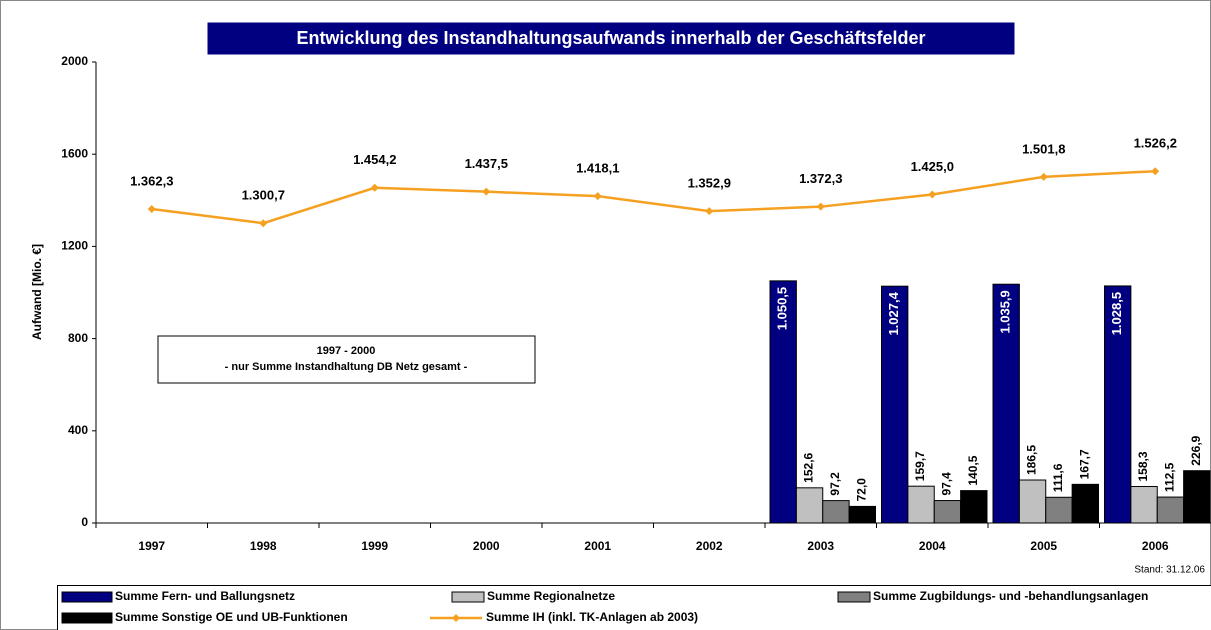  What do you see at coordinates (346, 359) in the screenshot?
I see `annotation-box` at bounding box center [346, 359].